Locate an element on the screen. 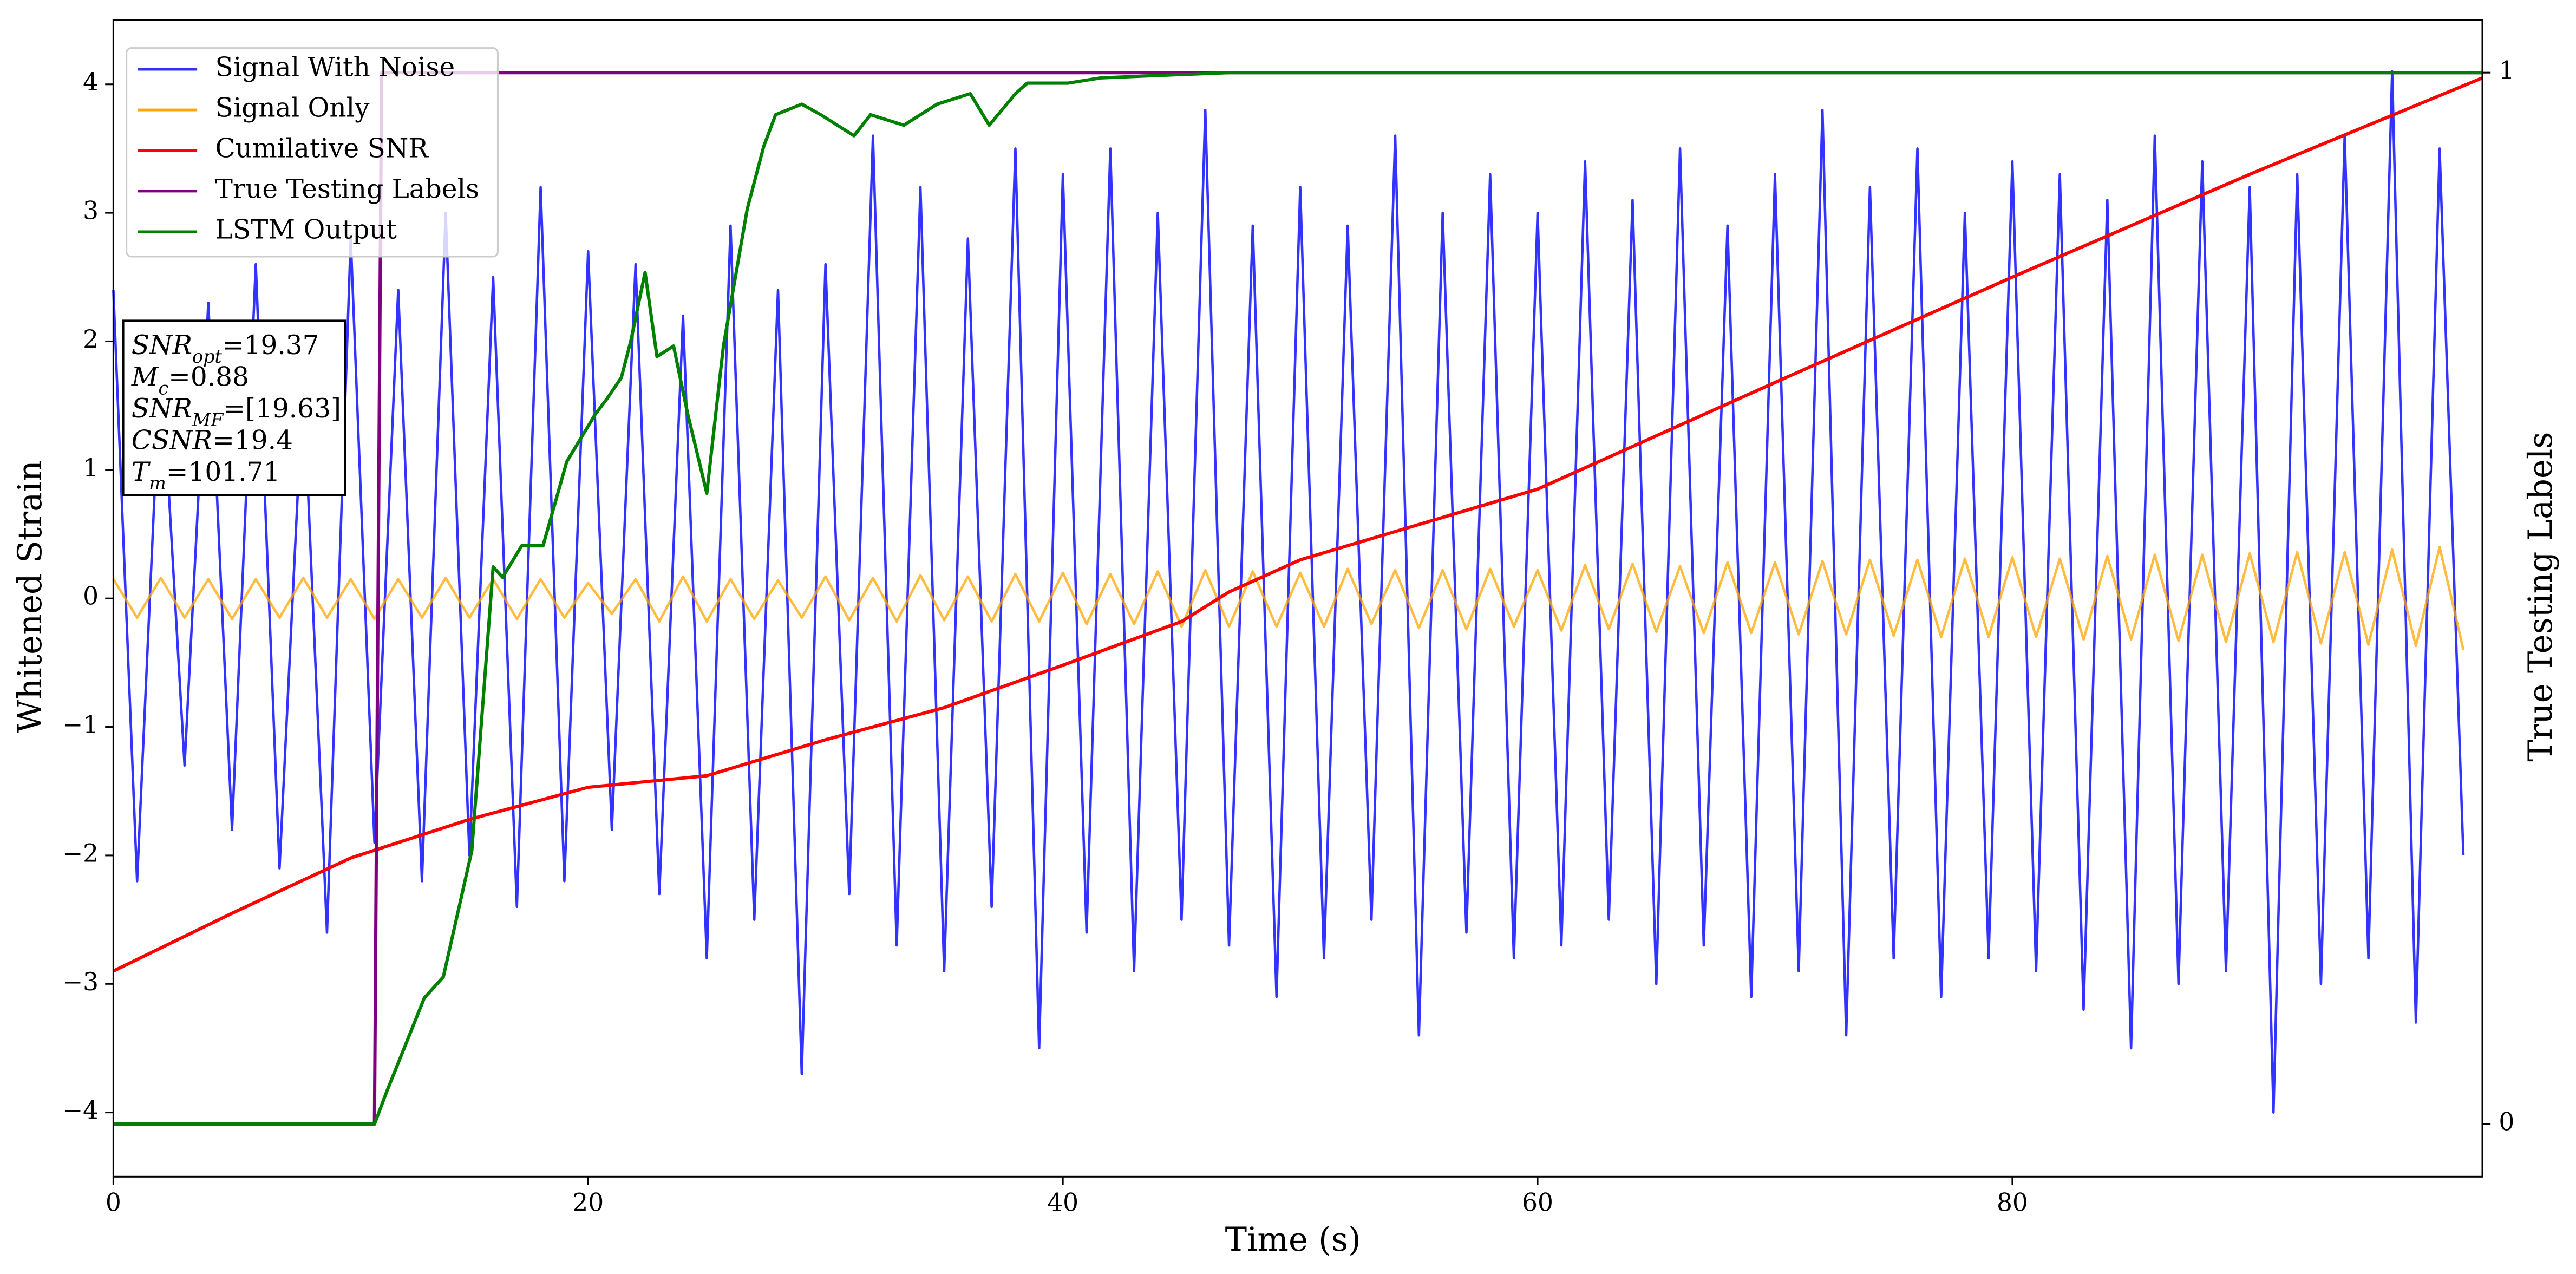 Image resolution: width=2576 pixels, height=1274 pixels. y-tick-label: 0 is located at coordinates (91, 596).